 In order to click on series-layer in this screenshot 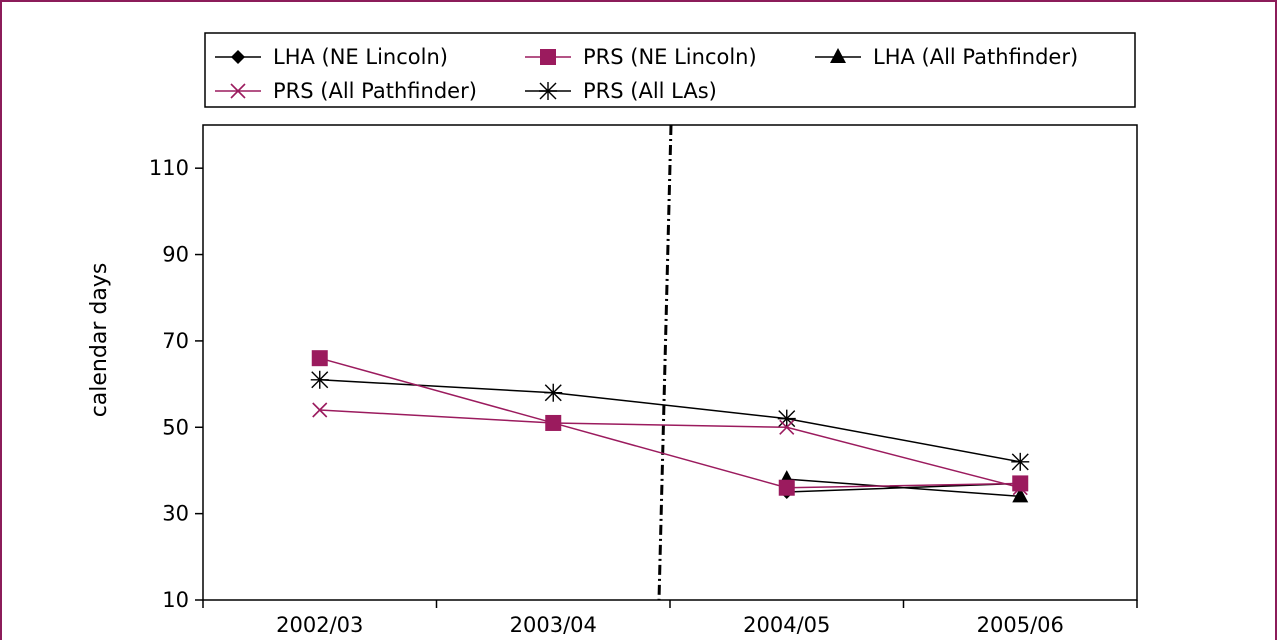, I will do `click(670, 426)`.